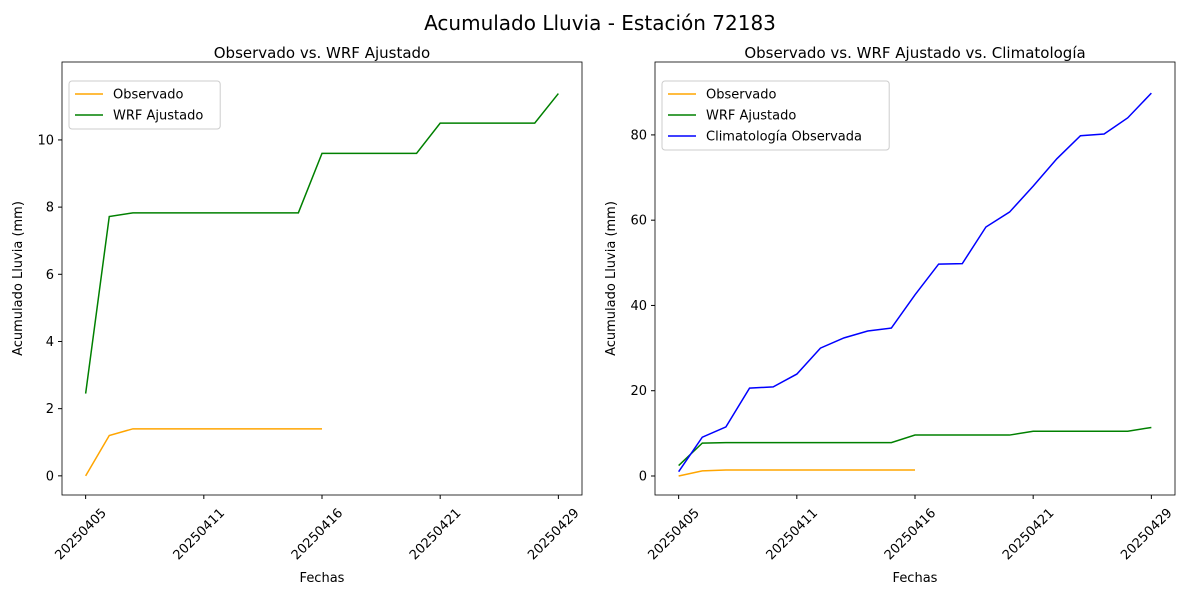  What do you see at coordinates (638, 135) in the screenshot?
I see `y-tick-label: 80` at bounding box center [638, 135].